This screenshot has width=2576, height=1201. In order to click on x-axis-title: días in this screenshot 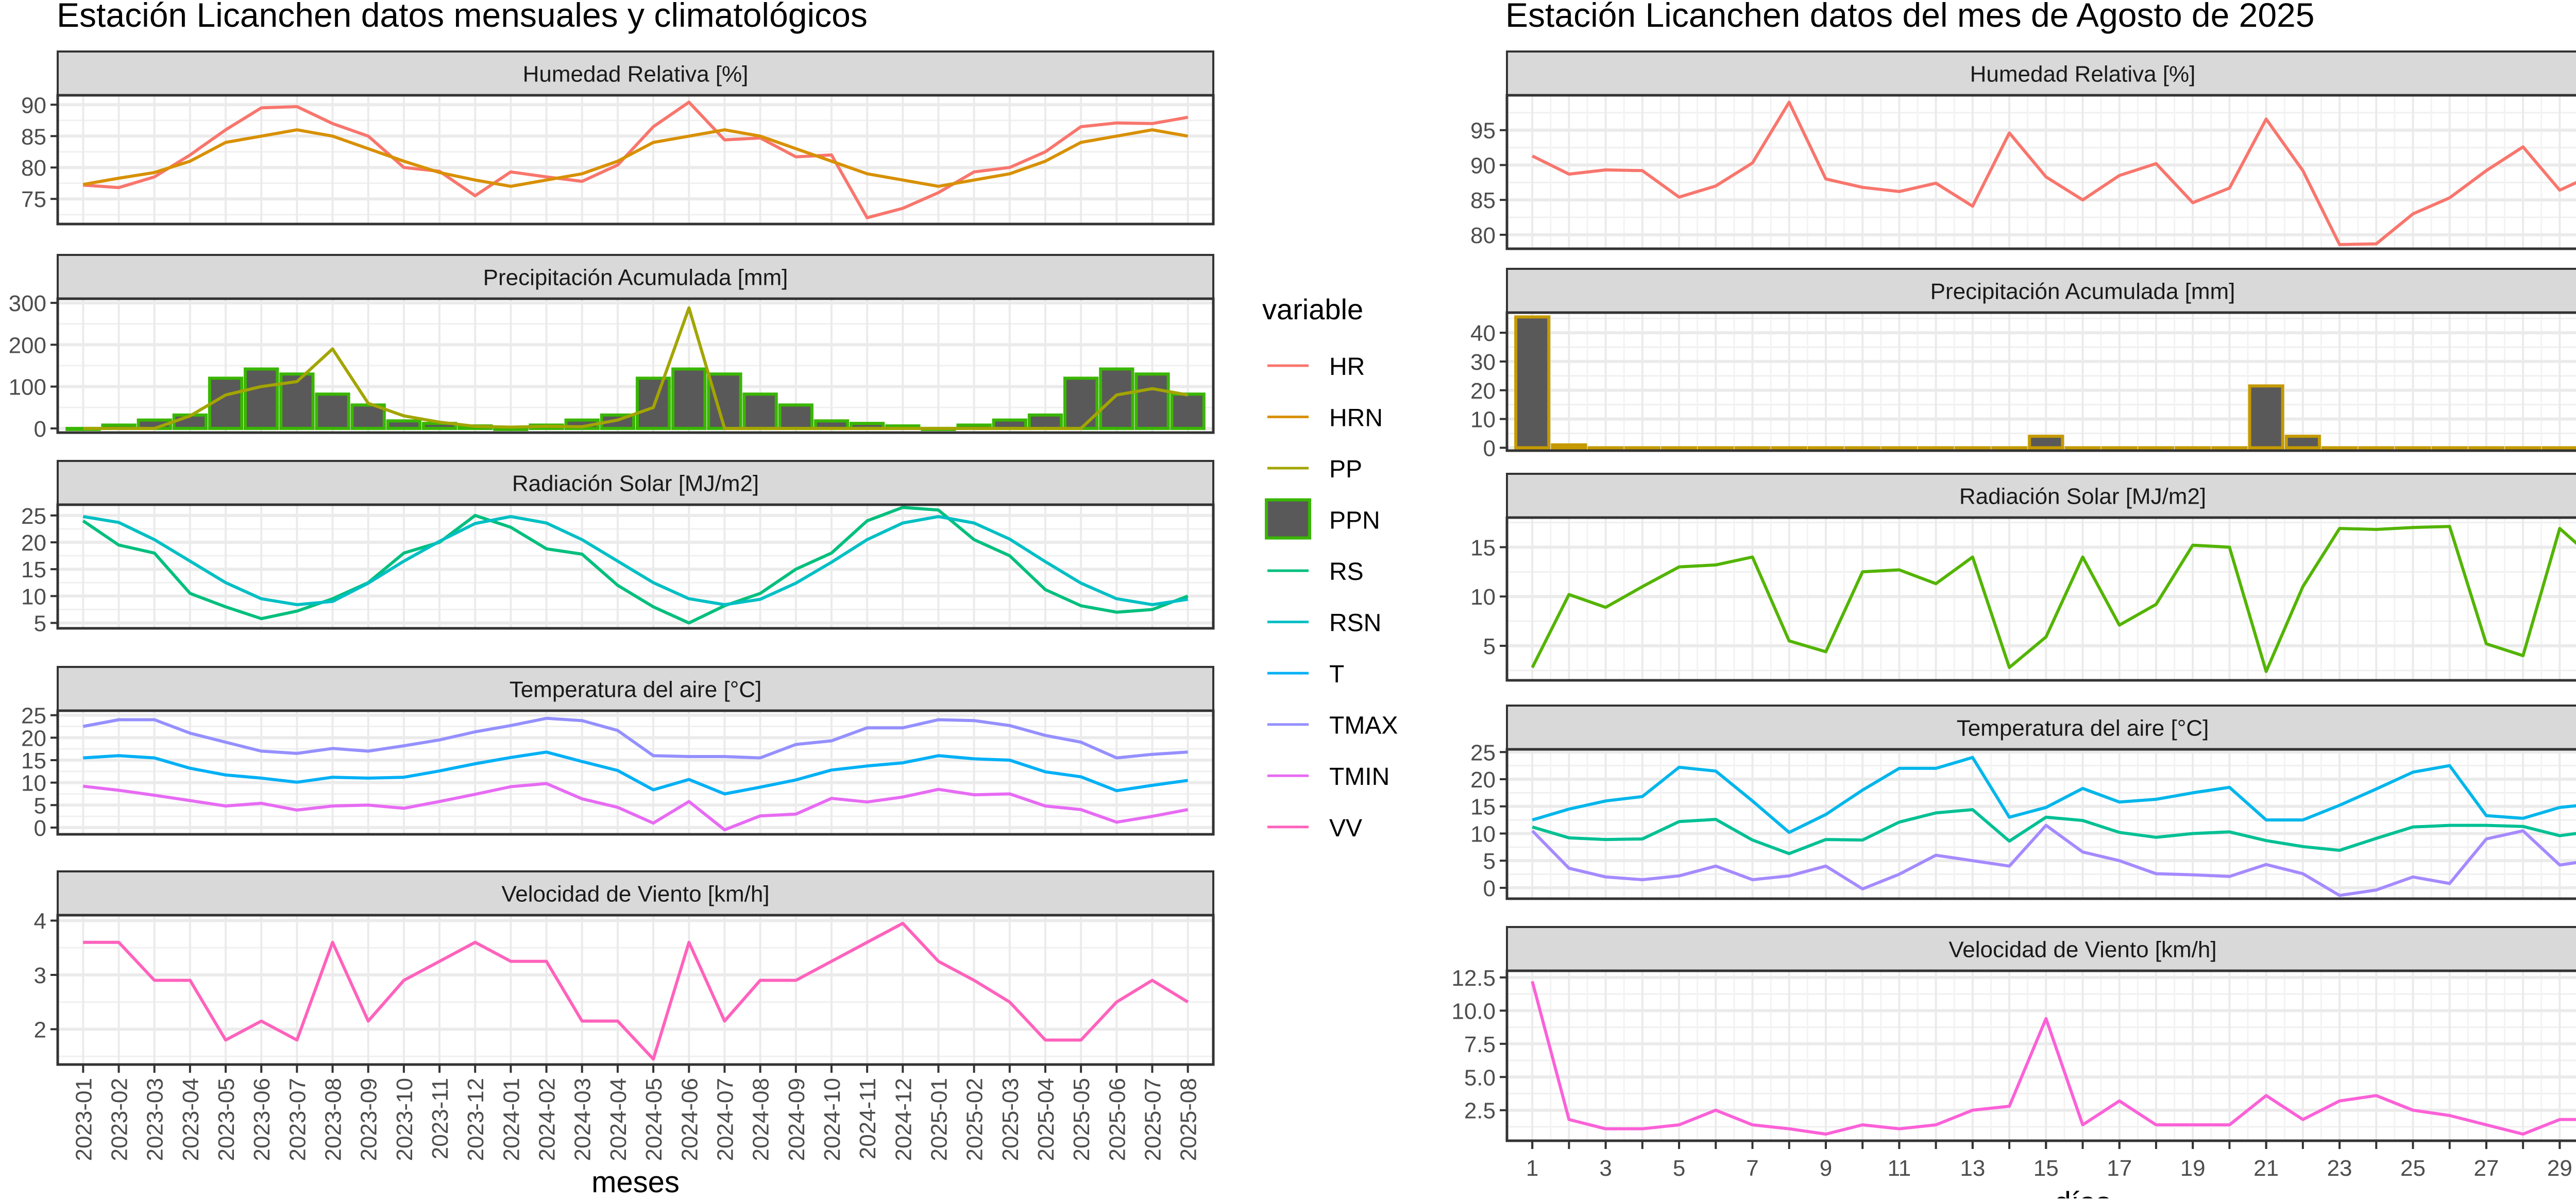, I will do `click(2083, 1192)`.